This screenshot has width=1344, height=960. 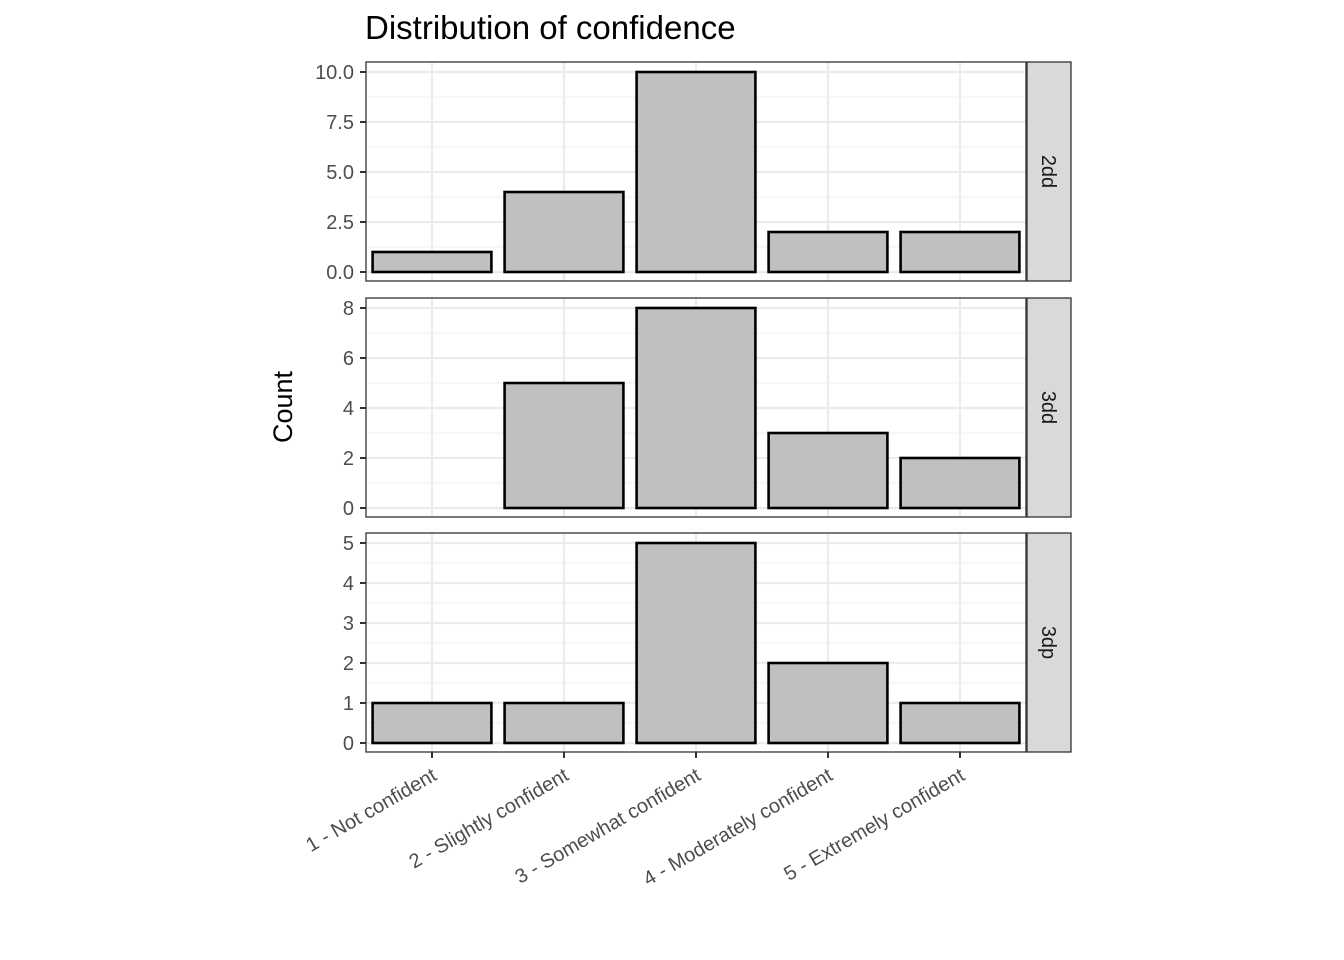 What do you see at coordinates (334, 73) in the screenshot?
I see `y-tick-label: 10.0` at bounding box center [334, 73].